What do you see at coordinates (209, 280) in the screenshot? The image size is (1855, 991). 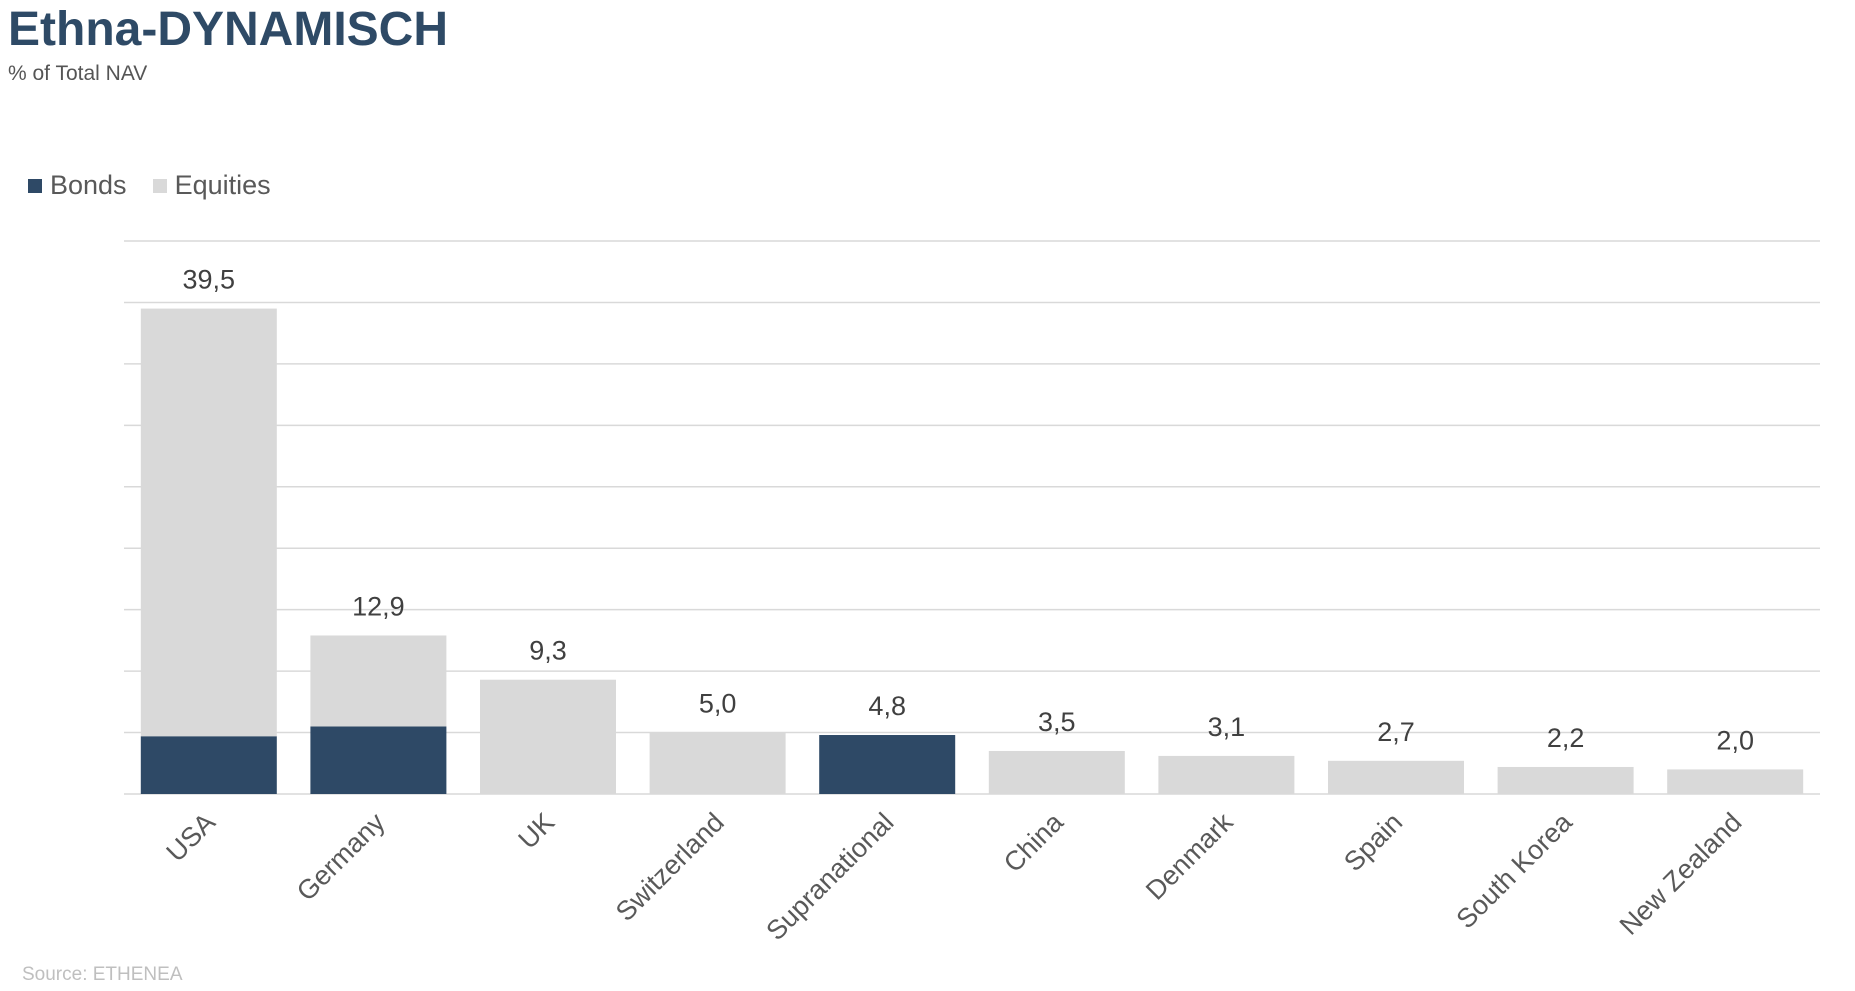 I see `data-label: 39,5` at bounding box center [209, 280].